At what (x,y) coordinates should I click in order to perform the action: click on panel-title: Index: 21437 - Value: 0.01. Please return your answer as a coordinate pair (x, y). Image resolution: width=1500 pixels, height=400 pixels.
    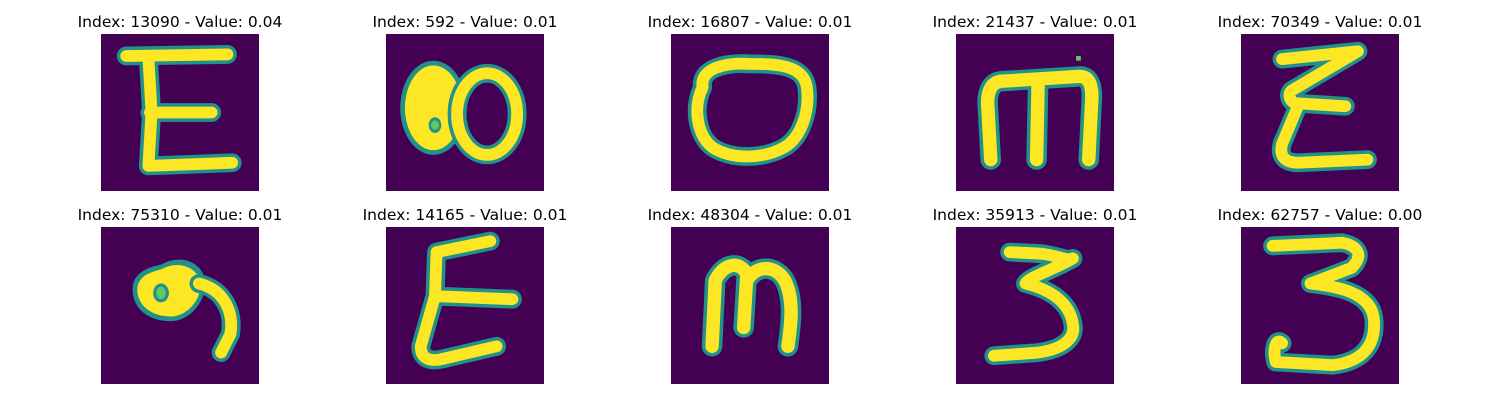
    Looking at the image, I should click on (1035, 22).